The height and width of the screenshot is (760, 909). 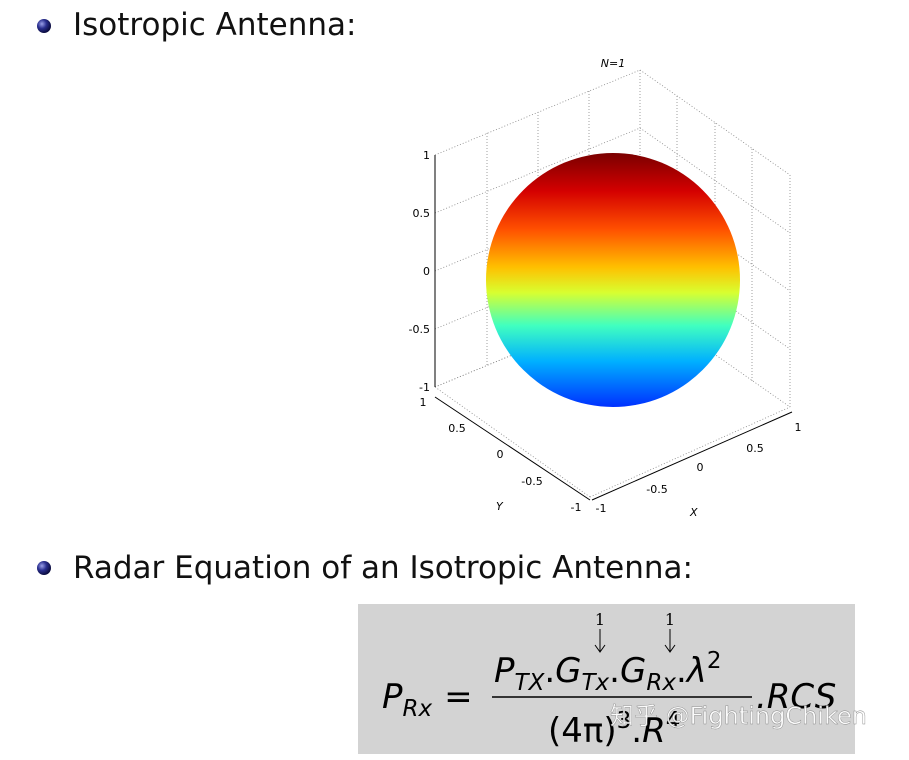 I want to click on equation-denominator: (4π)3.R4, so click(x=614, y=729).